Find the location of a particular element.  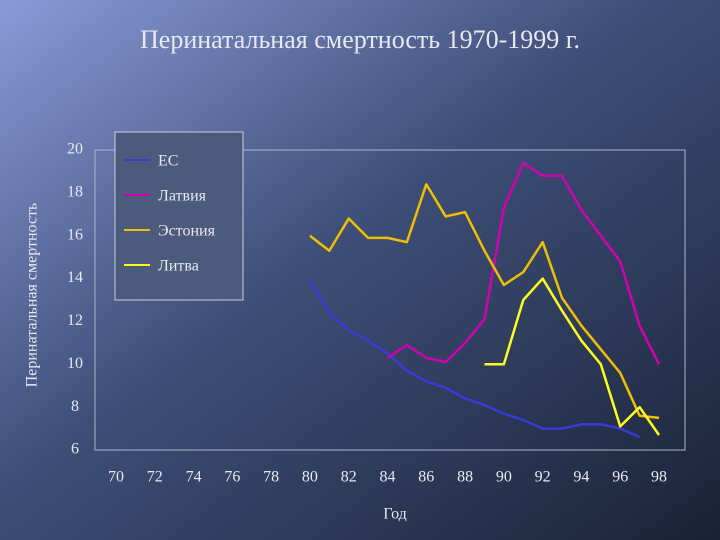

y-tick-label: 18 is located at coordinates (75, 192).